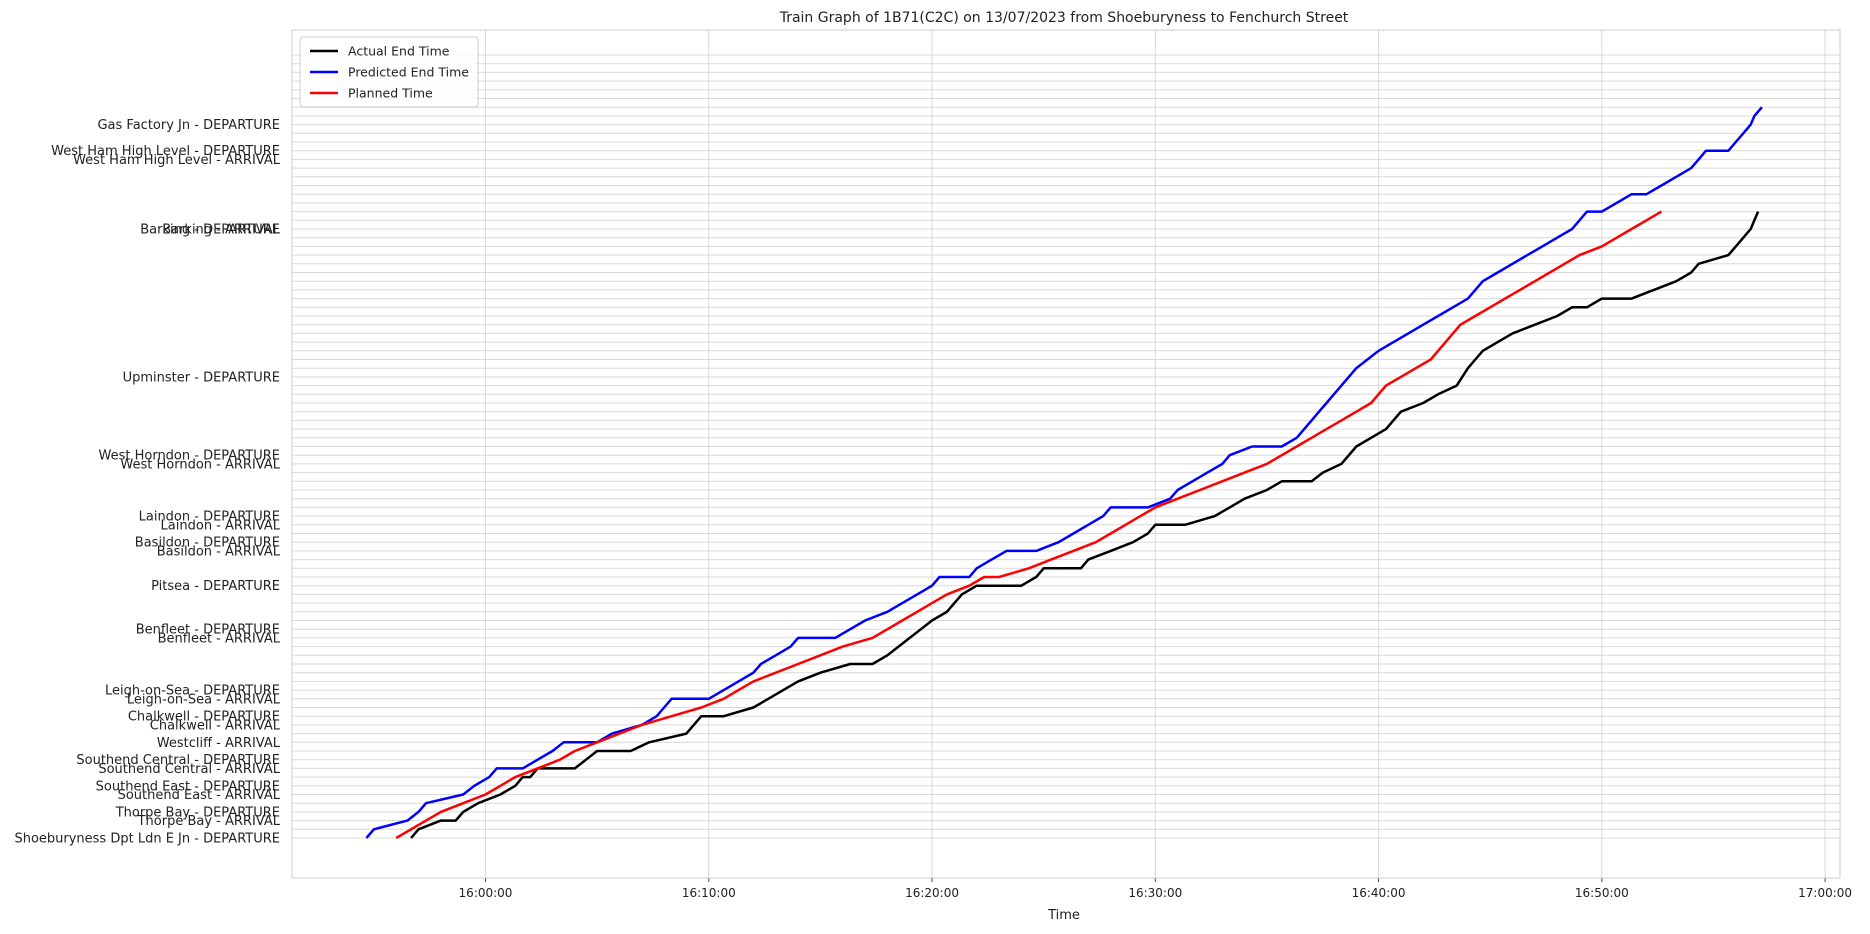 Image resolution: width=1870 pixels, height=934 pixels. Describe the element at coordinates (177, 160) in the screenshot. I see `y-tick-label: West Ham High Level - ARRIVAL` at that location.